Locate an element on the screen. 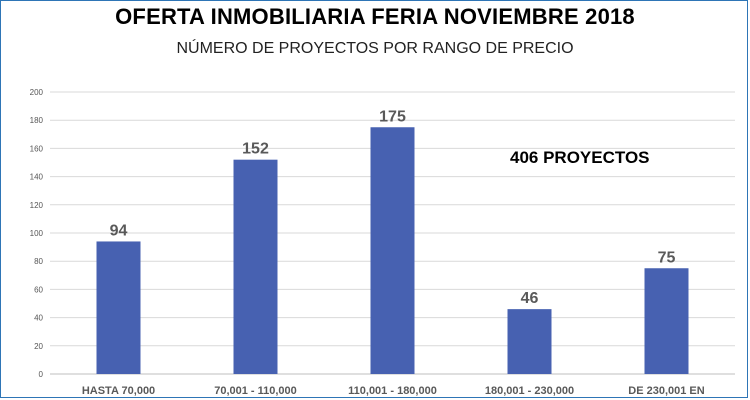  data-label: 75 is located at coordinates (667, 257).